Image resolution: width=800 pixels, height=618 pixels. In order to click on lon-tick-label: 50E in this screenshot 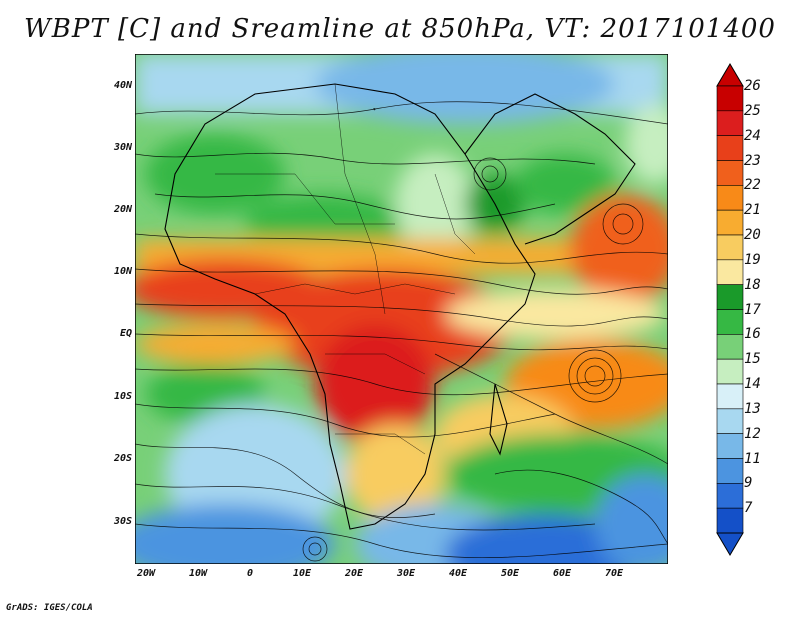, I will do `click(510, 573)`.